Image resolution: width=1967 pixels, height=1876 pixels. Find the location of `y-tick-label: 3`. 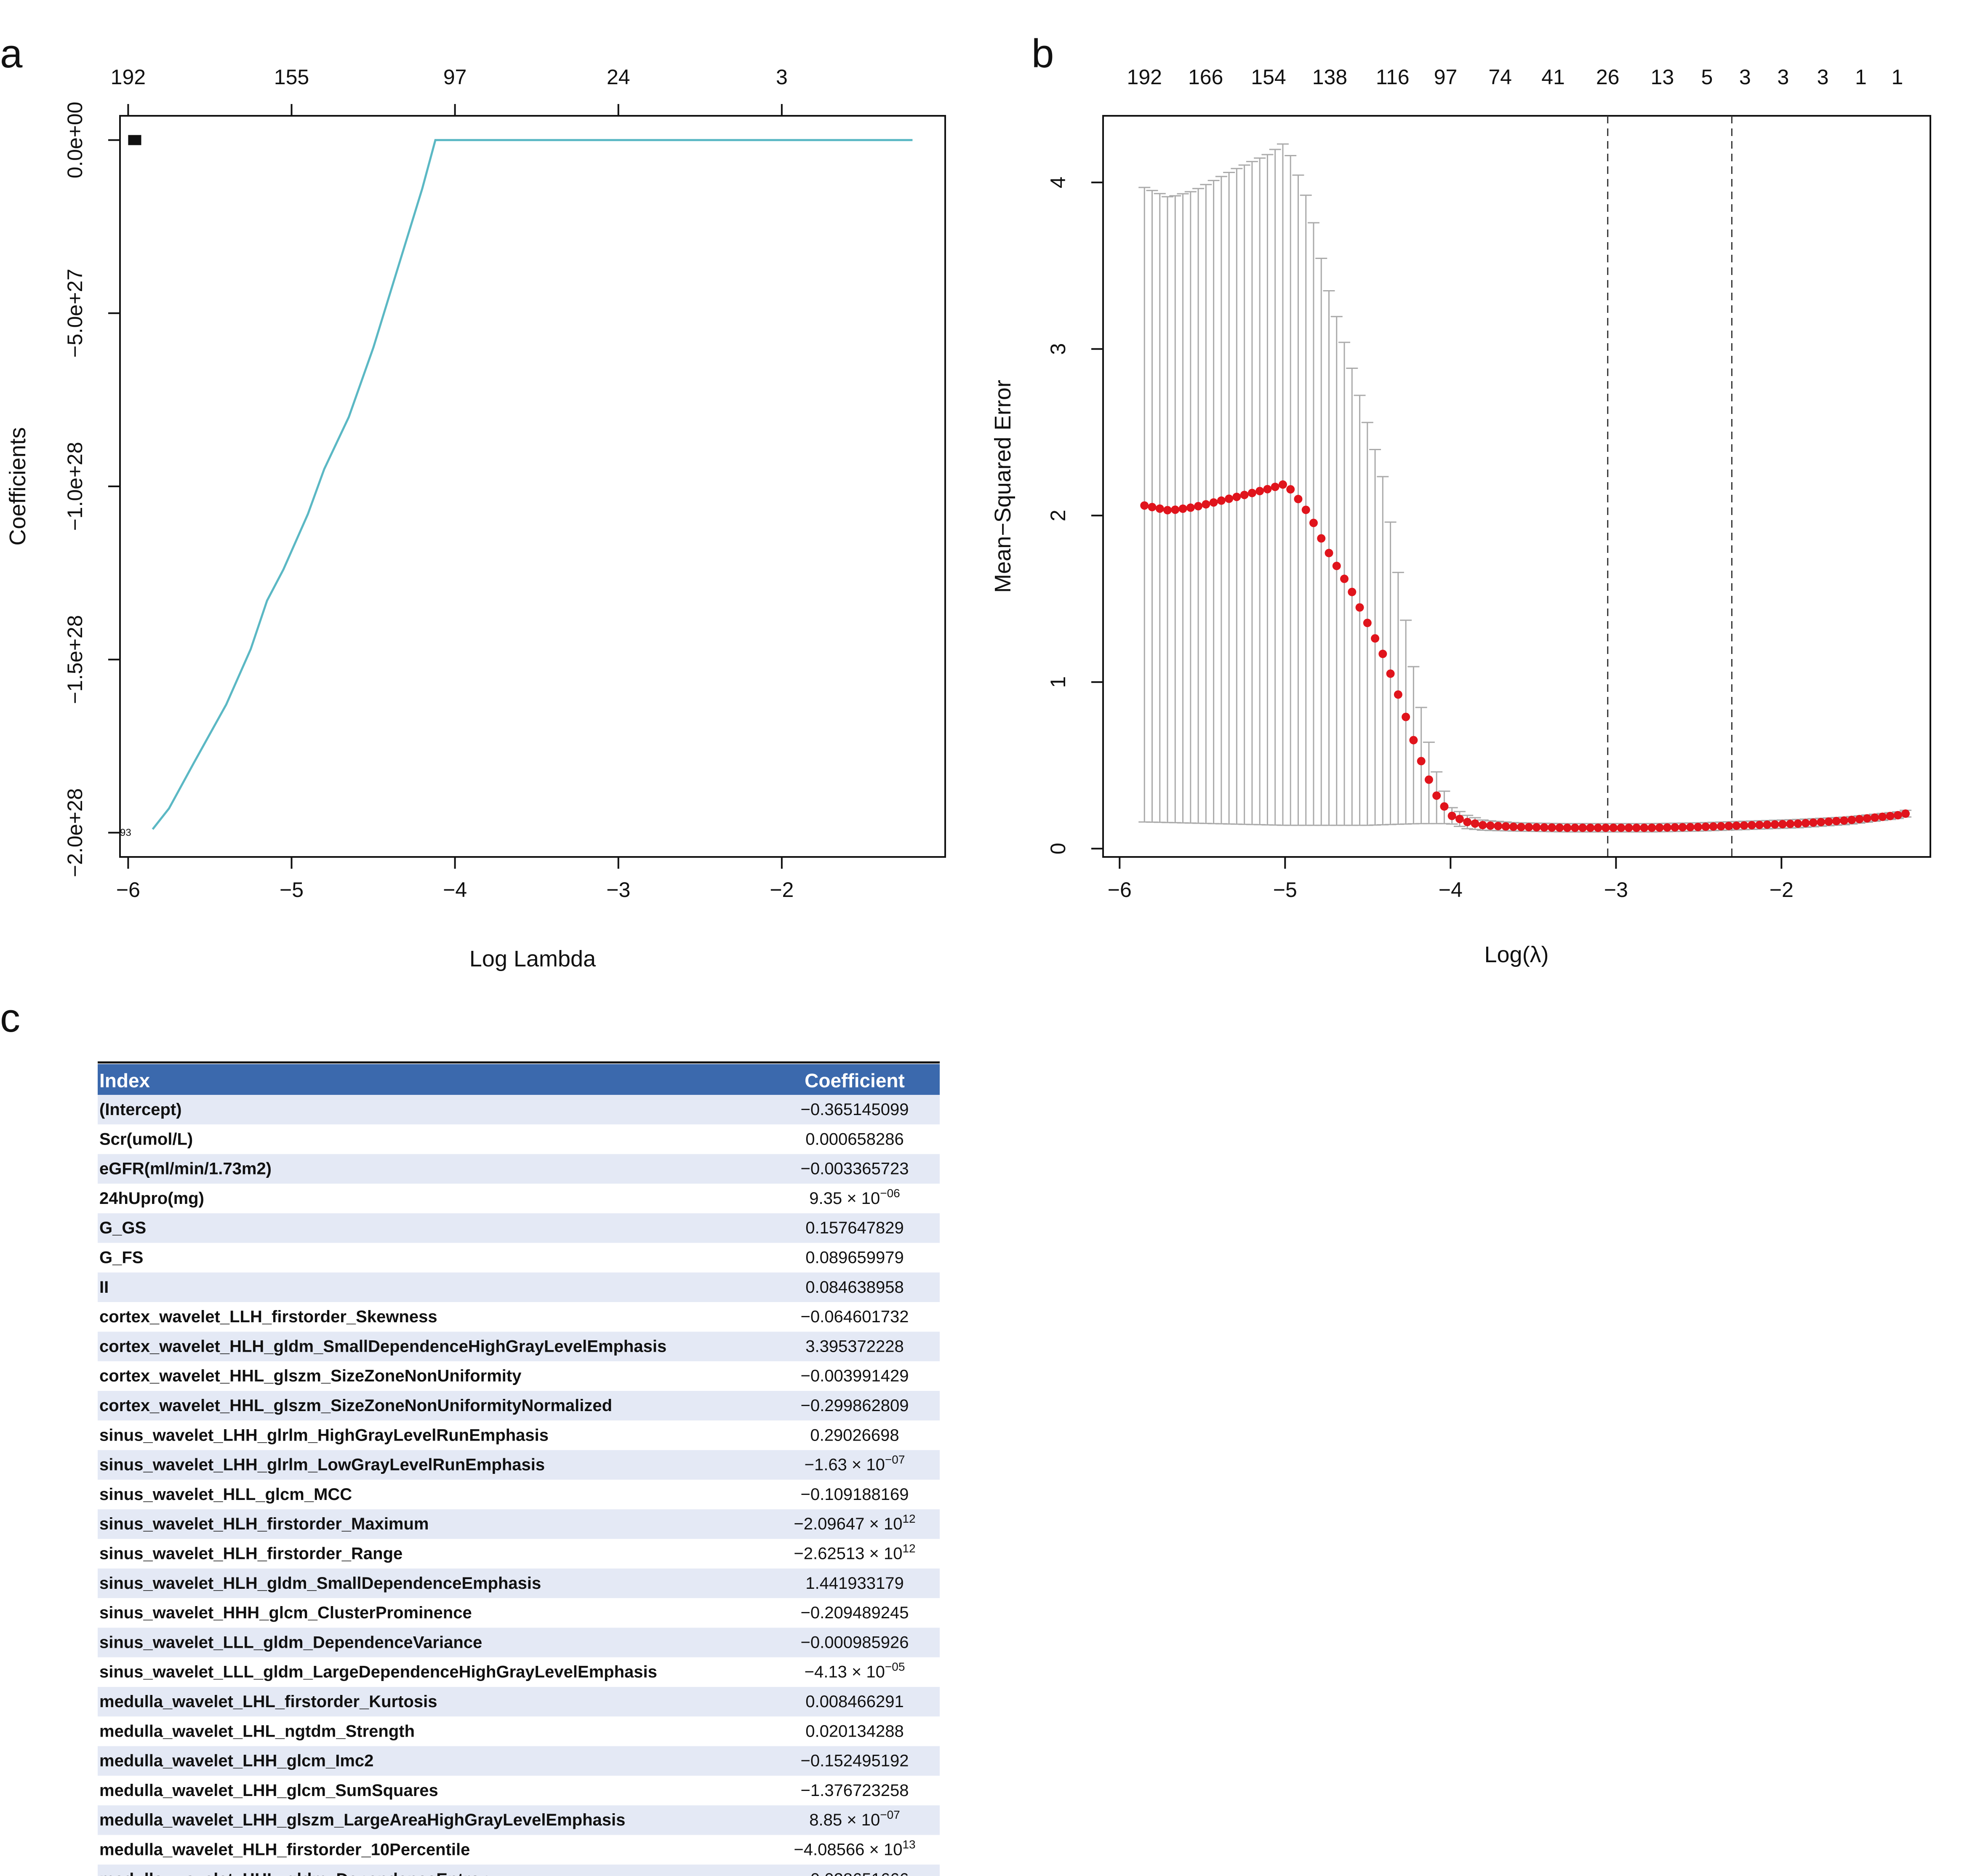

y-tick-label: 3 is located at coordinates (1058, 349).